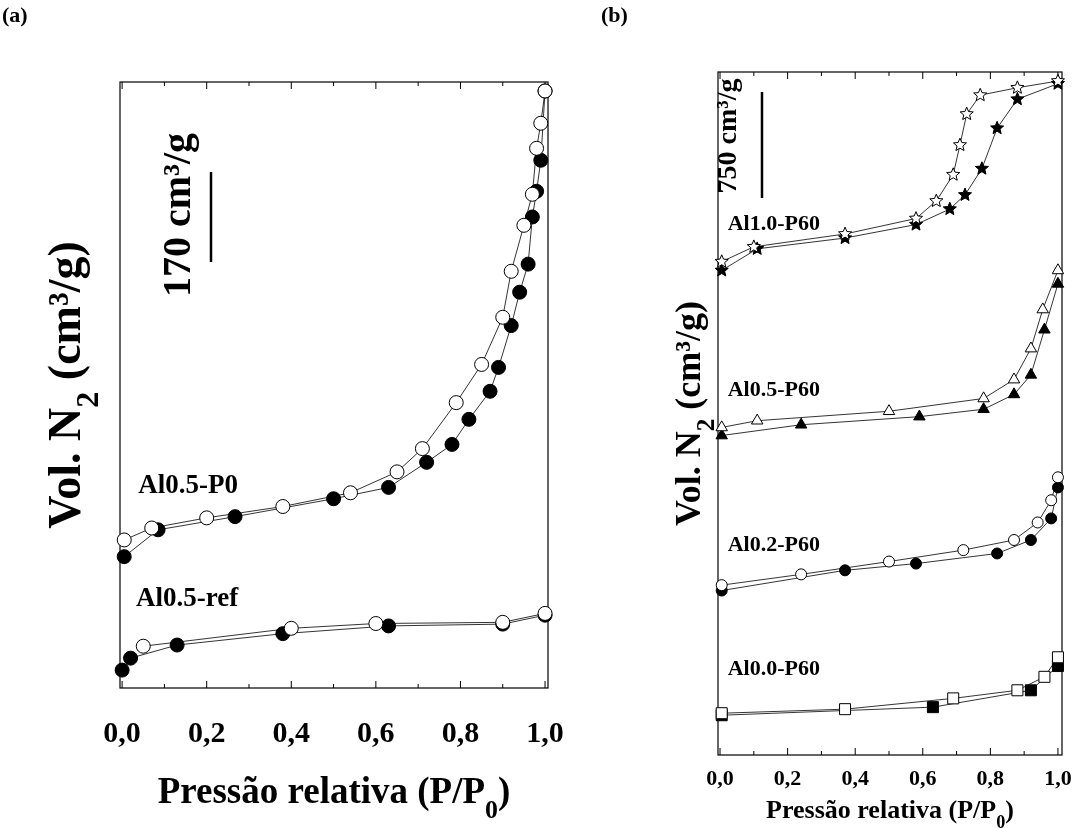 Image resolution: width=1081 pixels, height=828 pixels. Describe the element at coordinates (188, 597) in the screenshot. I see `series-label: Al0.5-ref` at that location.